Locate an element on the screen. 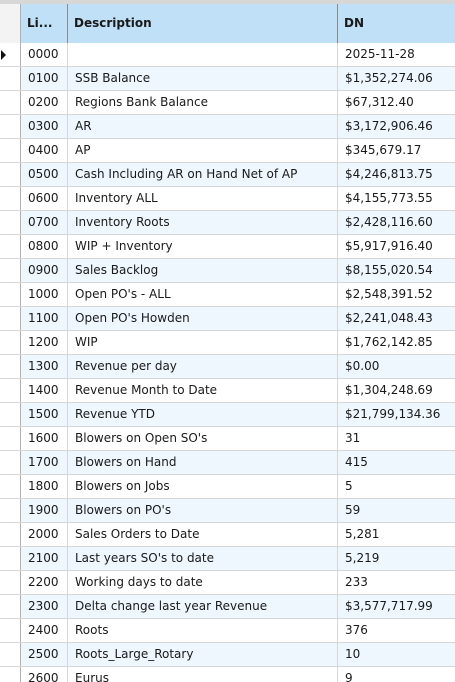 This screenshot has width=455, height=682. cell-description: Sales Orders to Date is located at coordinates (203, 534).